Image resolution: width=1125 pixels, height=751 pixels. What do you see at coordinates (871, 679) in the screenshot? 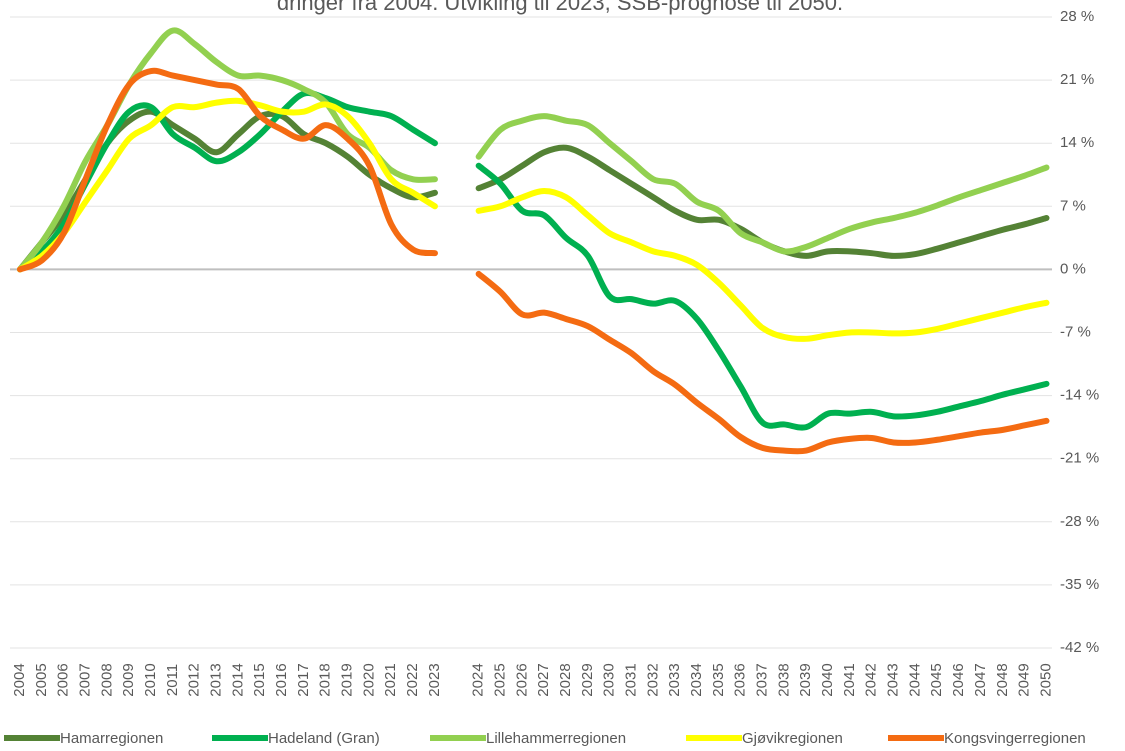
I see `x-tick-label: 2042` at bounding box center [871, 679].